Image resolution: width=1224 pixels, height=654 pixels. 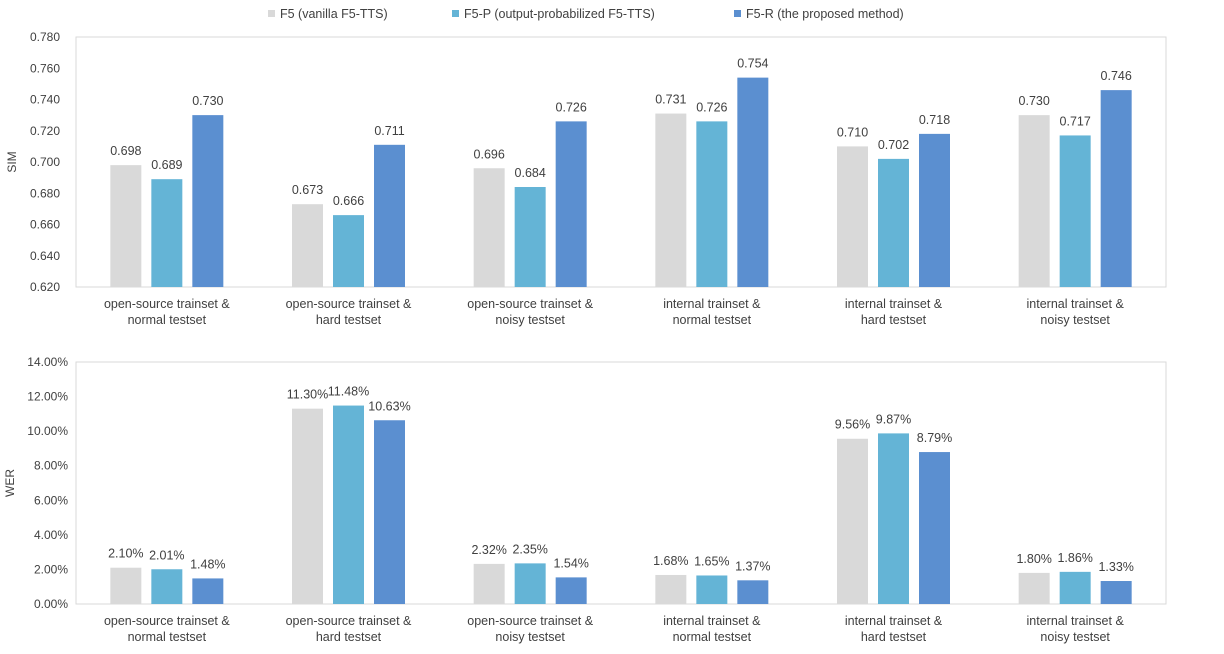 I want to click on data-label: 8.79%, so click(x=934, y=438).